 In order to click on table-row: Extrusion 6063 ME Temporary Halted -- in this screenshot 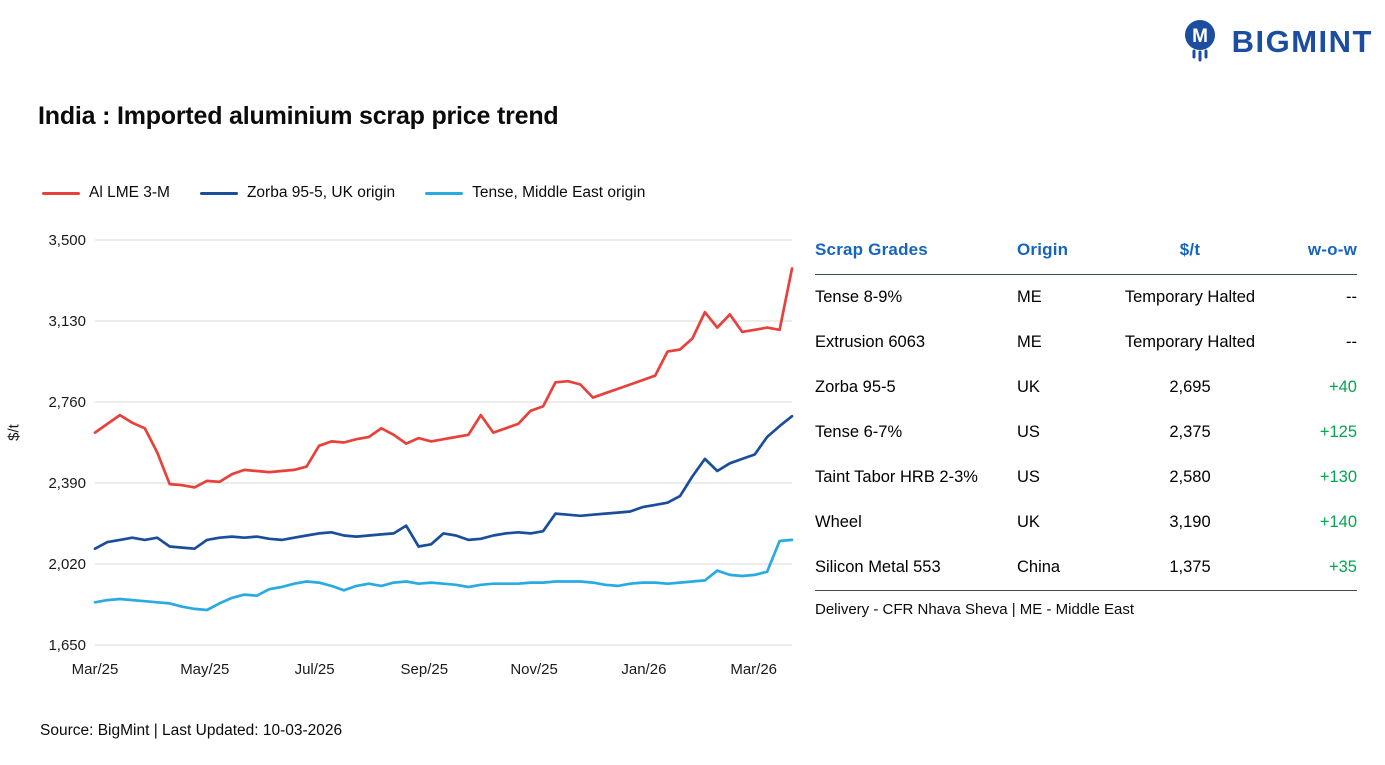, I will do `click(1086, 342)`.